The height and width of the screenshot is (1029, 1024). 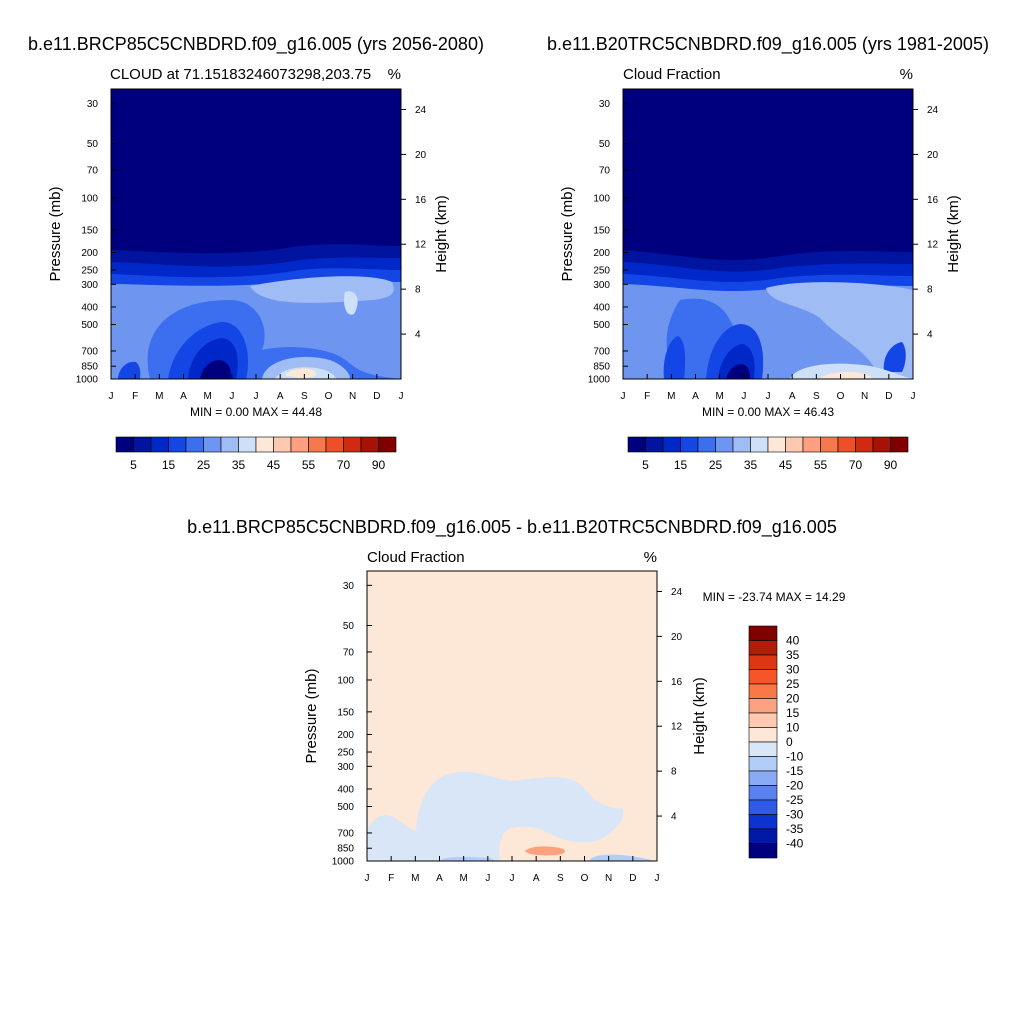 What do you see at coordinates (601, 230) in the screenshot?
I see `y-tick-label: 150` at bounding box center [601, 230].